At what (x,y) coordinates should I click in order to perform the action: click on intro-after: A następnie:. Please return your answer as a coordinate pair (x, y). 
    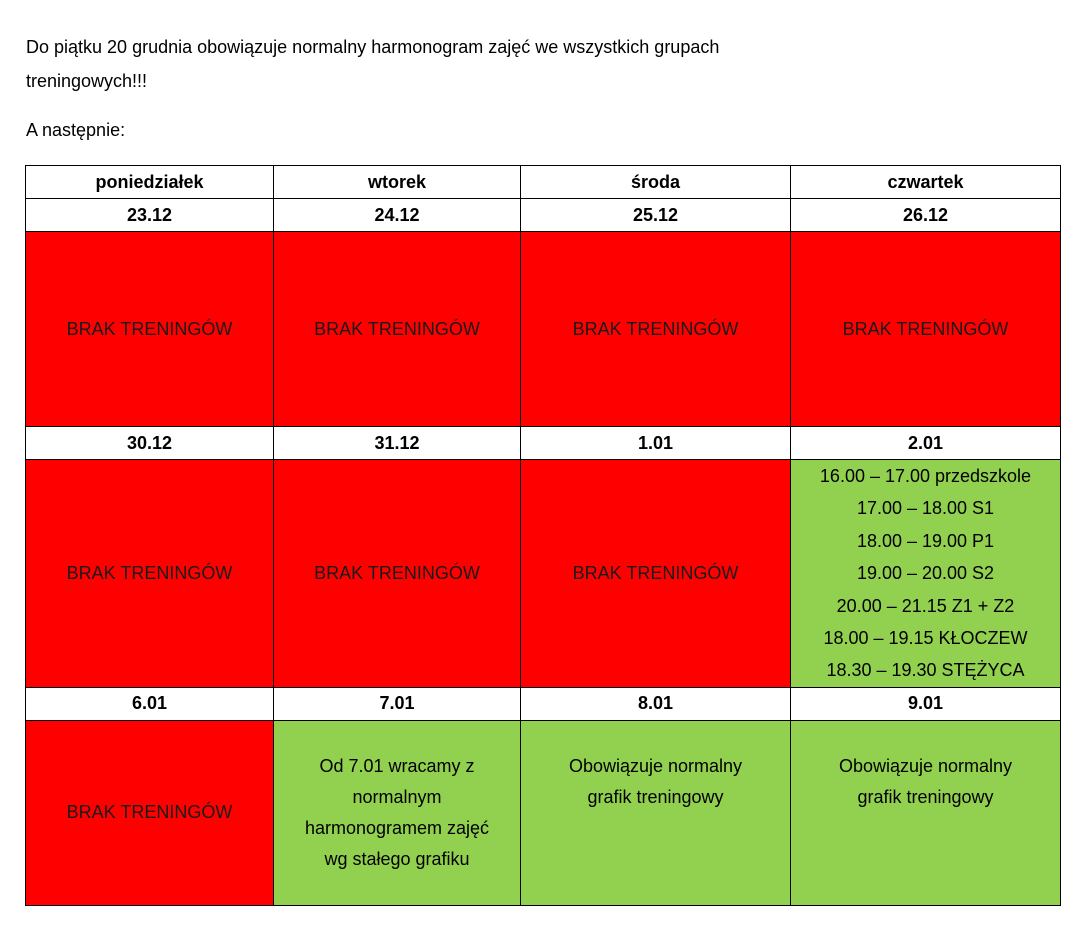
    Looking at the image, I should click on (76, 130).